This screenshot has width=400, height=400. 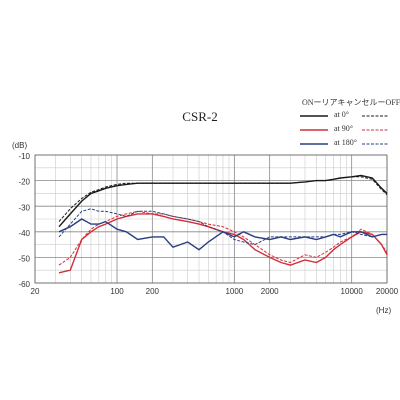 I want to click on x-tick-label: 20000, so click(x=387, y=291).